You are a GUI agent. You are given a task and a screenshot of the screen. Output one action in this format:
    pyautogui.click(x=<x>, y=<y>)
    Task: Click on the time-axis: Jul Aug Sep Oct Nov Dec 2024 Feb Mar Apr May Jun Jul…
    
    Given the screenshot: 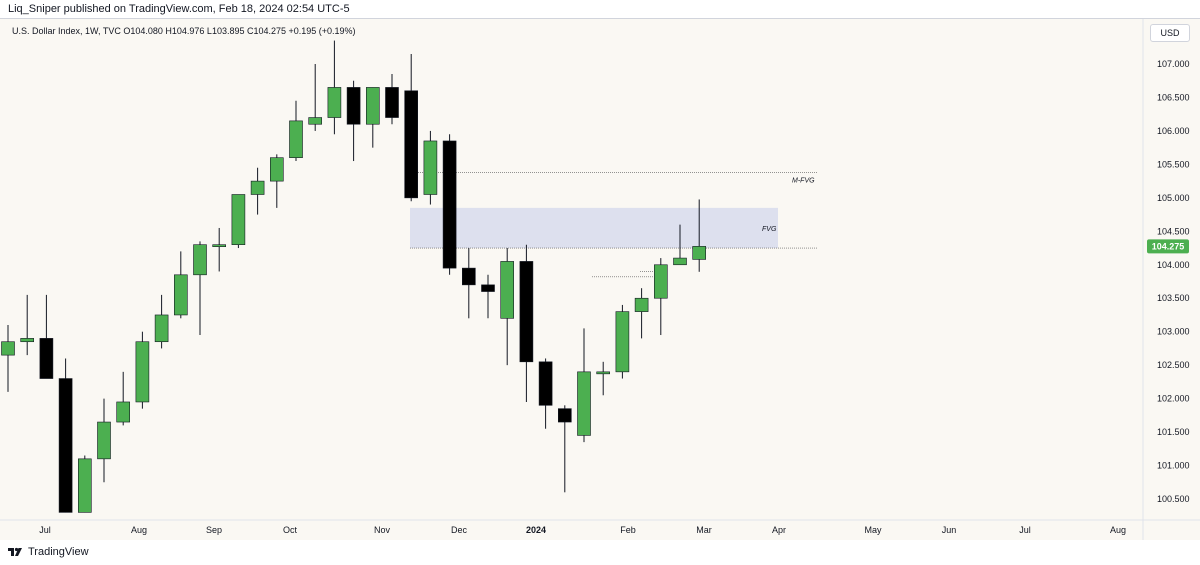 What is the action you would take?
    pyautogui.click(x=600, y=527)
    